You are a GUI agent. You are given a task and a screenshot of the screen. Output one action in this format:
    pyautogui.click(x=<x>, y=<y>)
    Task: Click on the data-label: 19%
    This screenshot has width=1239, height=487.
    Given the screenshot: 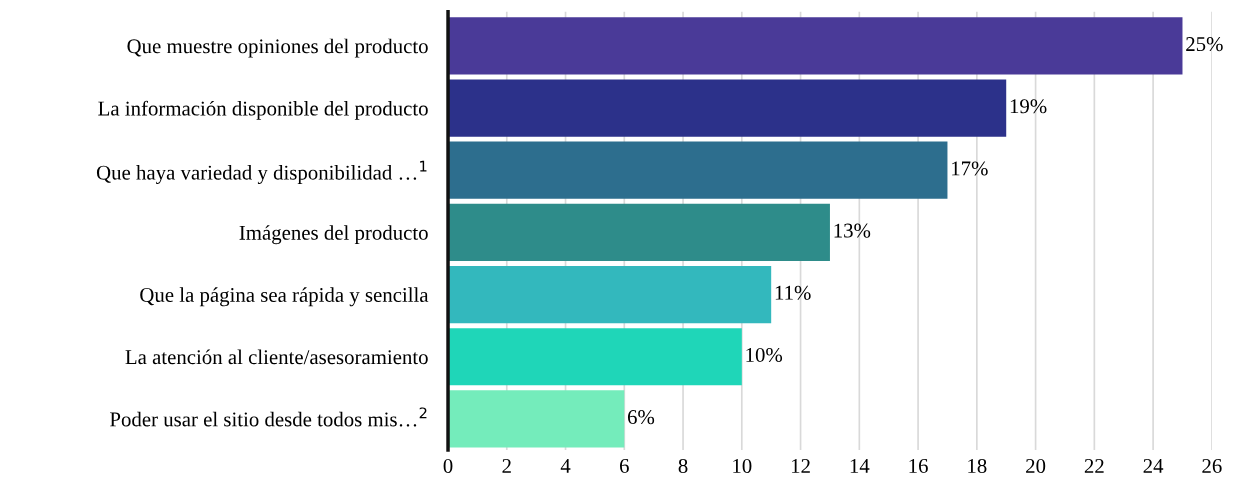 What is the action you would take?
    pyautogui.click(x=1028, y=106)
    